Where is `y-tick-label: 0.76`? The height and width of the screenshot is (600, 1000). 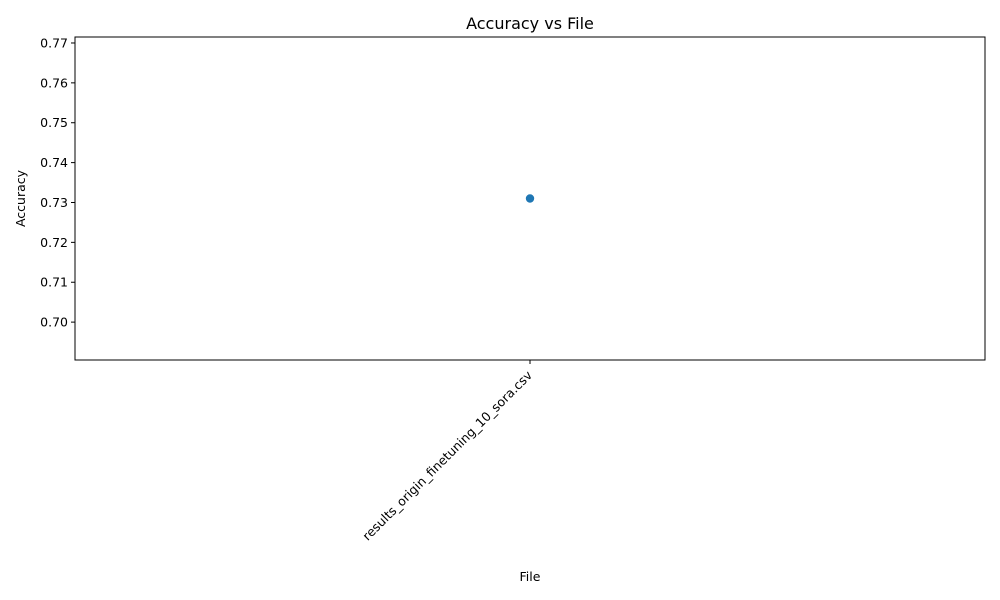 y-tick-label: 0.76 is located at coordinates (54, 82).